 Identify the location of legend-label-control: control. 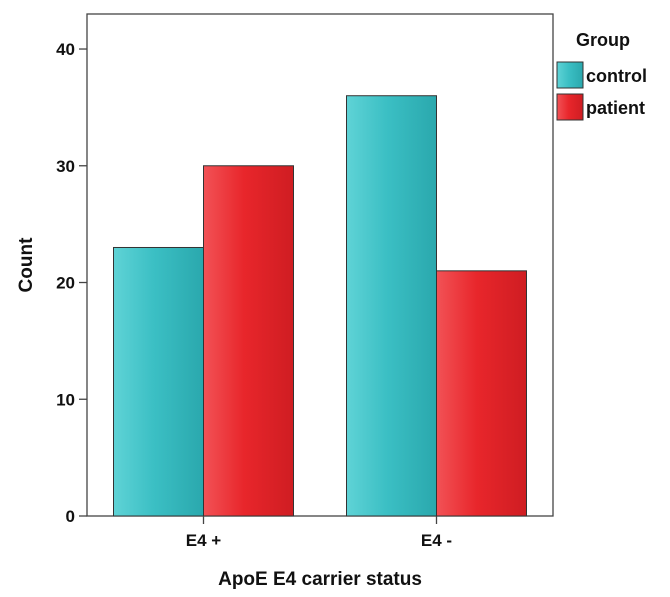
(616, 76).